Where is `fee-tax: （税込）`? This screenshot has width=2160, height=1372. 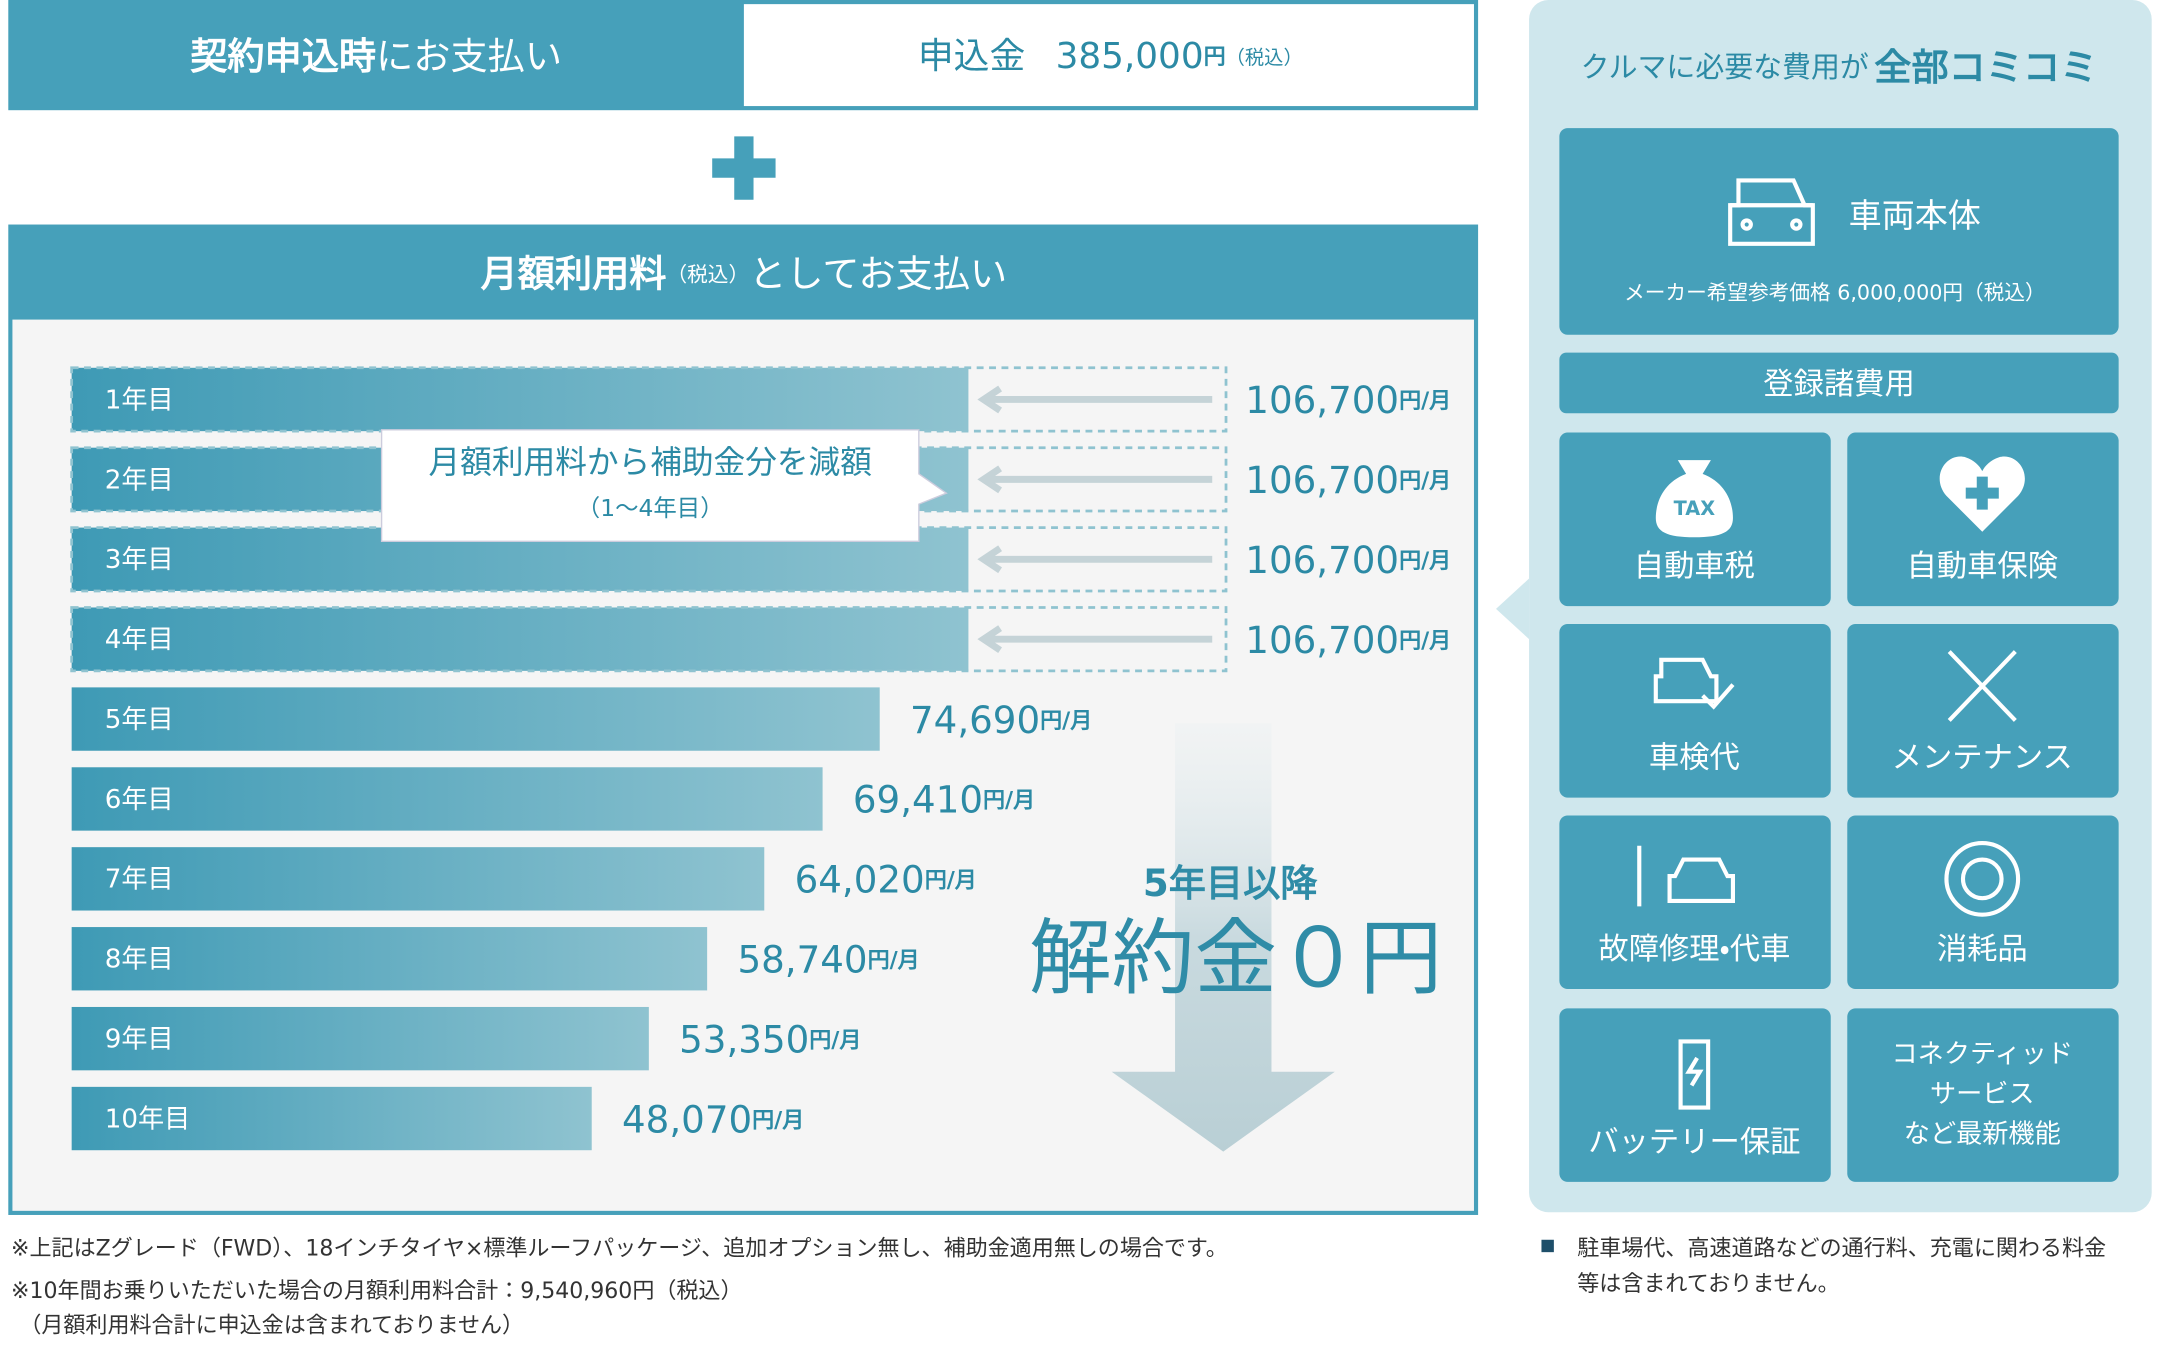 fee-tax: （税込） is located at coordinates (1264, 56).